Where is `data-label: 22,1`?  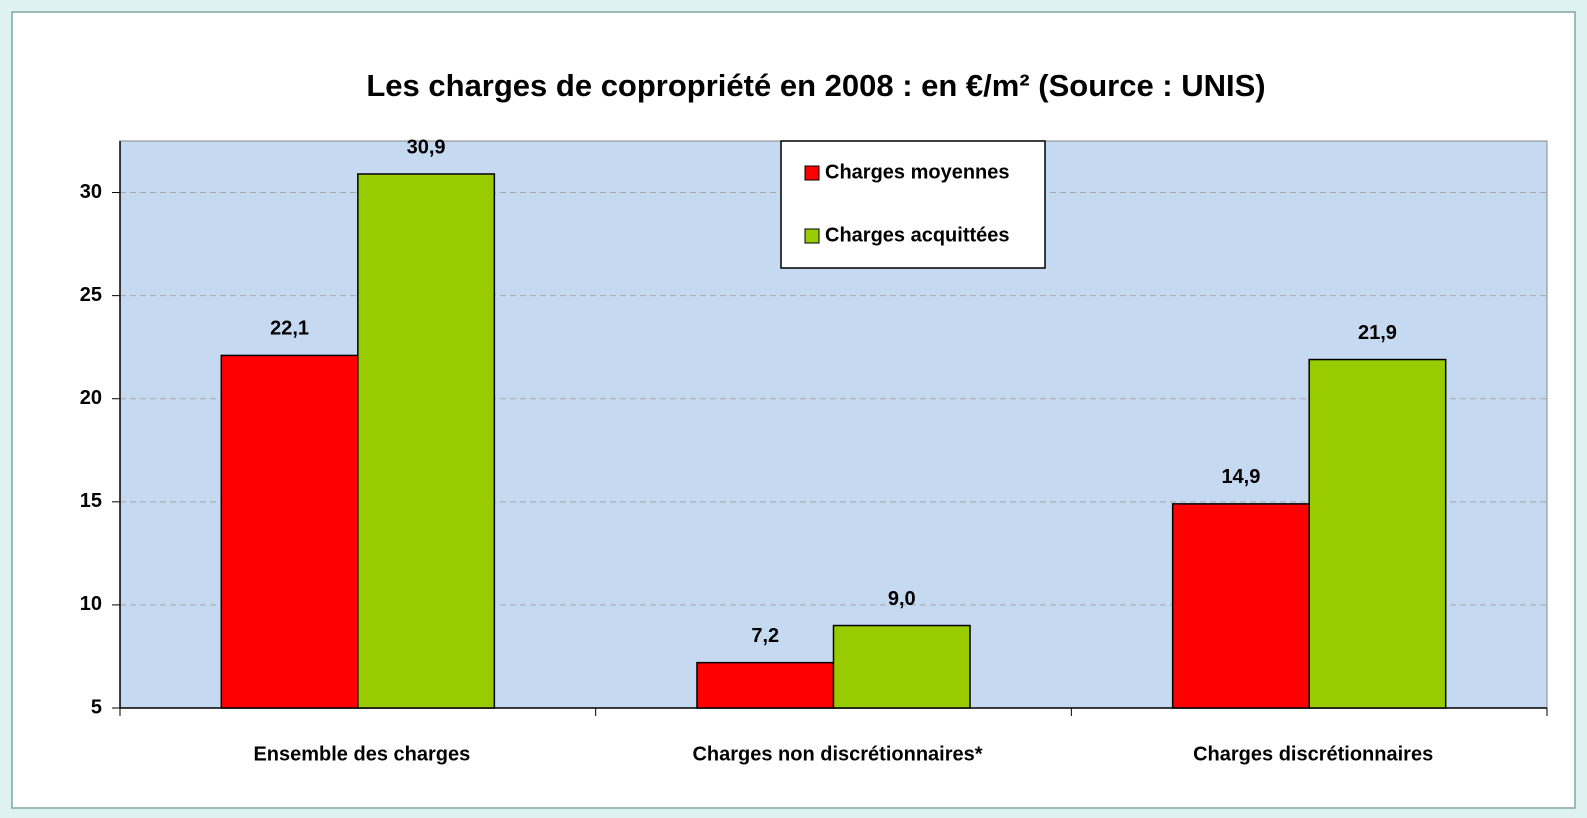 data-label: 22,1 is located at coordinates (289, 329).